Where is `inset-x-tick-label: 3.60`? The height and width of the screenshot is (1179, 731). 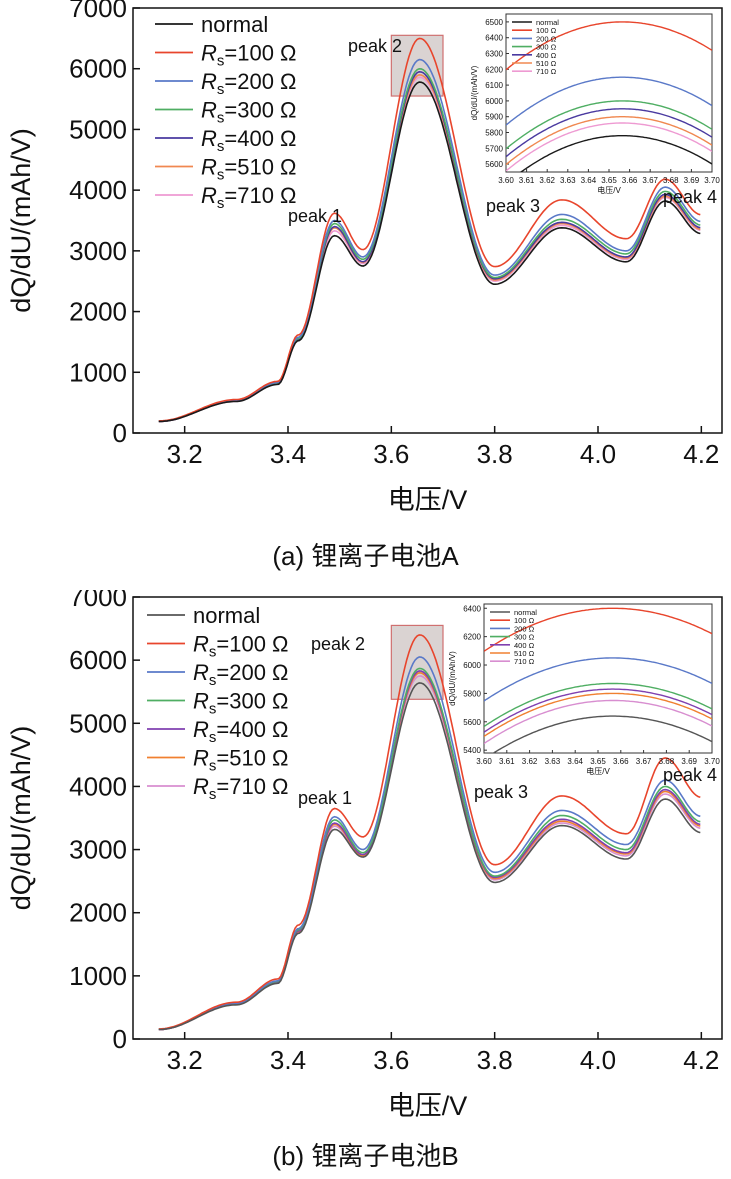 inset-x-tick-label: 3.60 is located at coordinates (484, 761).